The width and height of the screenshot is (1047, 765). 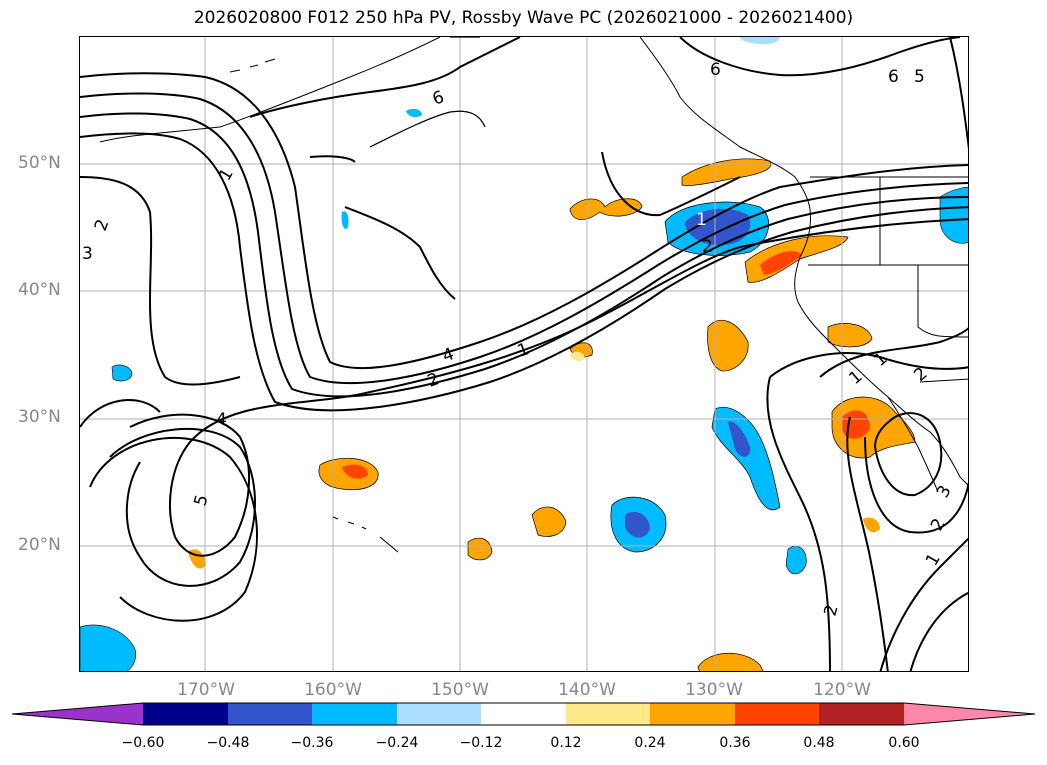 I want to click on us-west-coast, so click(x=881, y=347).